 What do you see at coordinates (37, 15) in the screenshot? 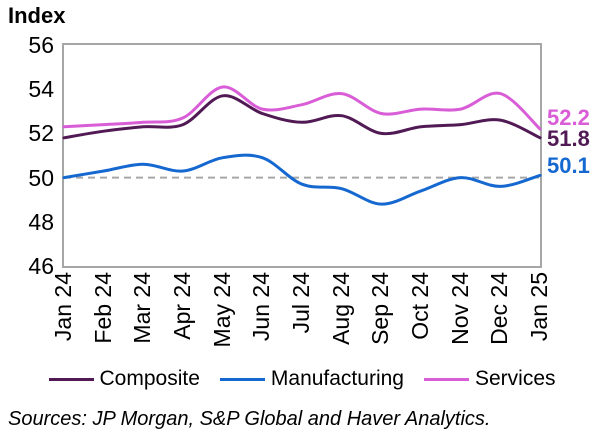
I see `chart-title: Index` at bounding box center [37, 15].